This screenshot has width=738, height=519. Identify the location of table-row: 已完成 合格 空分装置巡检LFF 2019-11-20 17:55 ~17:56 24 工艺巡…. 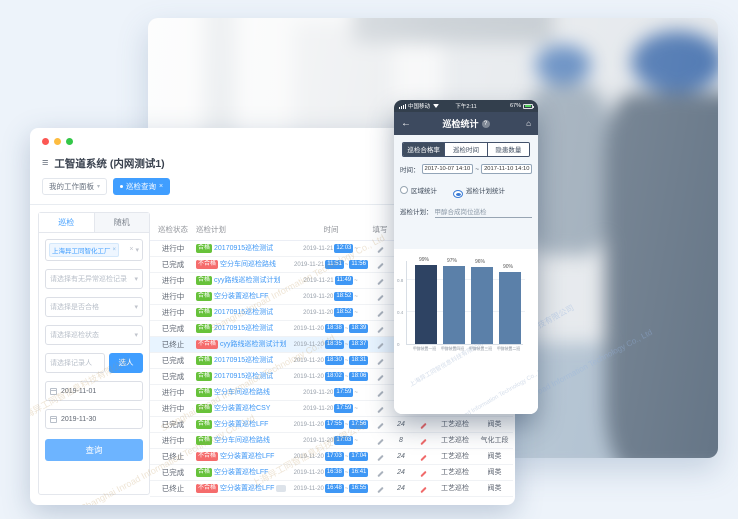
(331, 424).